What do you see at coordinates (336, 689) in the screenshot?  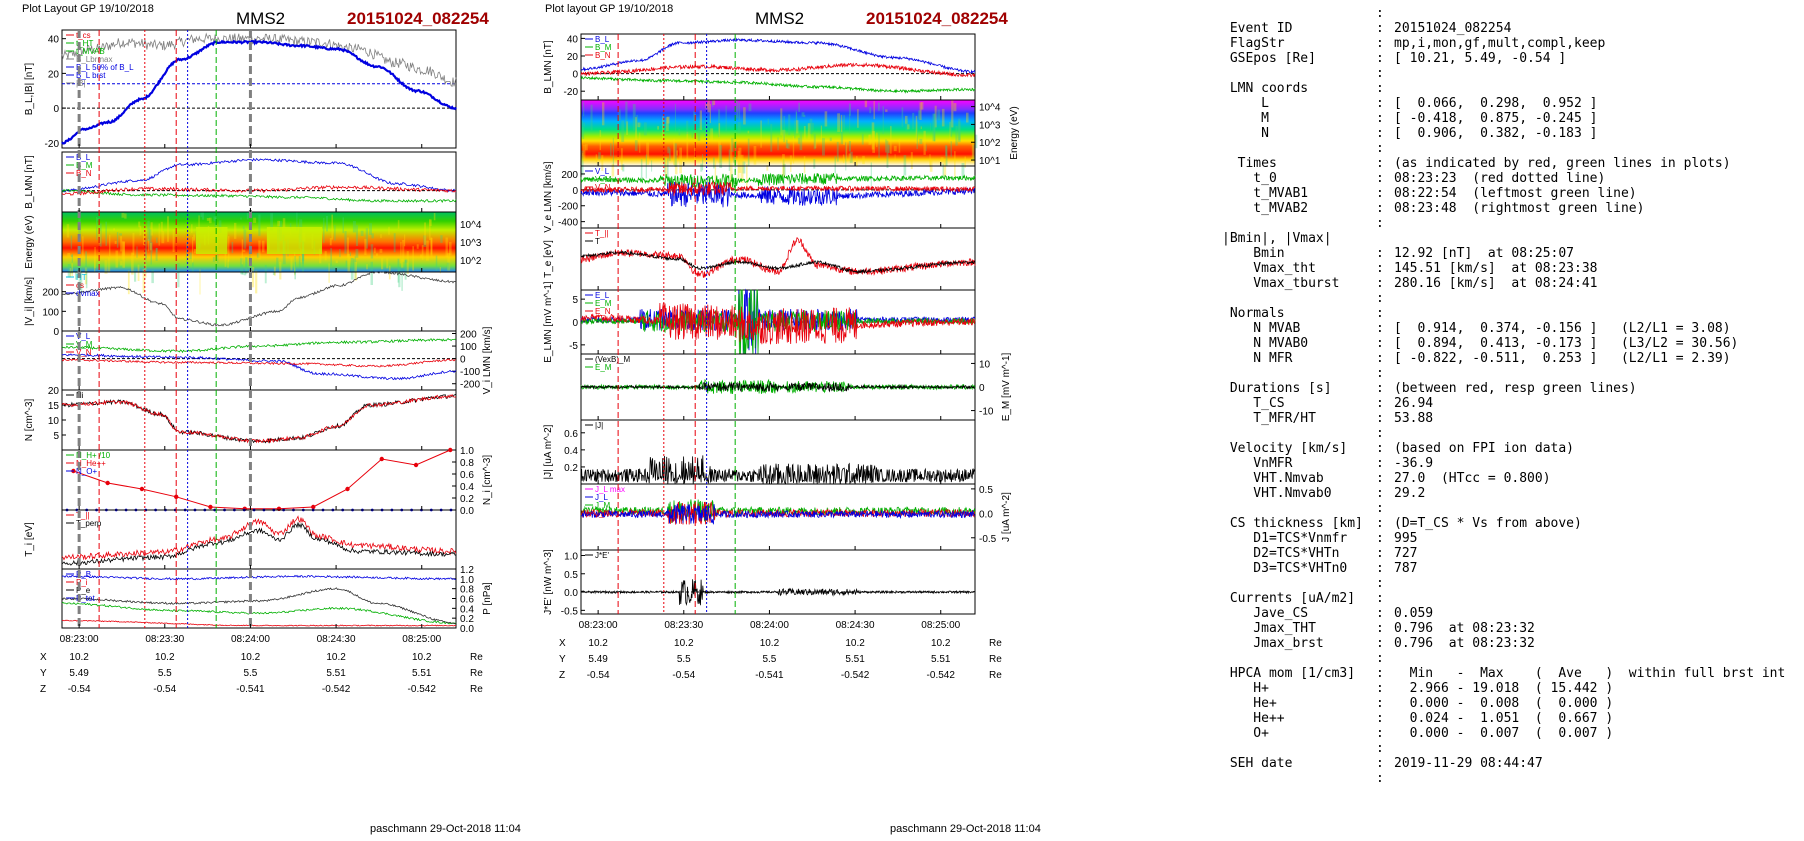 I see `position-value: -0.542` at bounding box center [336, 689].